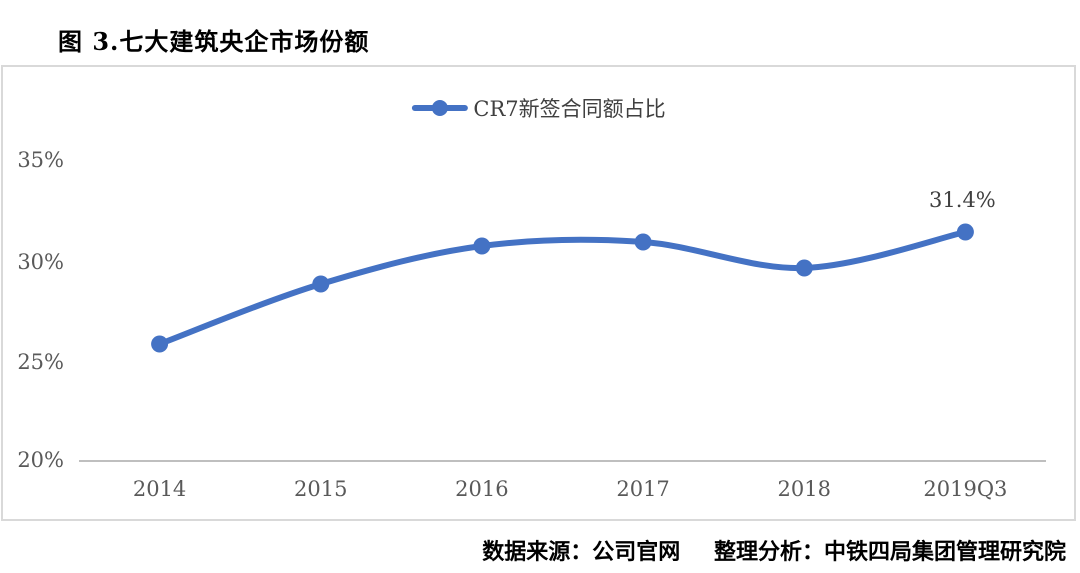  Describe the element at coordinates (962, 200) in the screenshot. I see `last-point-data-label: 31.4%` at that location.